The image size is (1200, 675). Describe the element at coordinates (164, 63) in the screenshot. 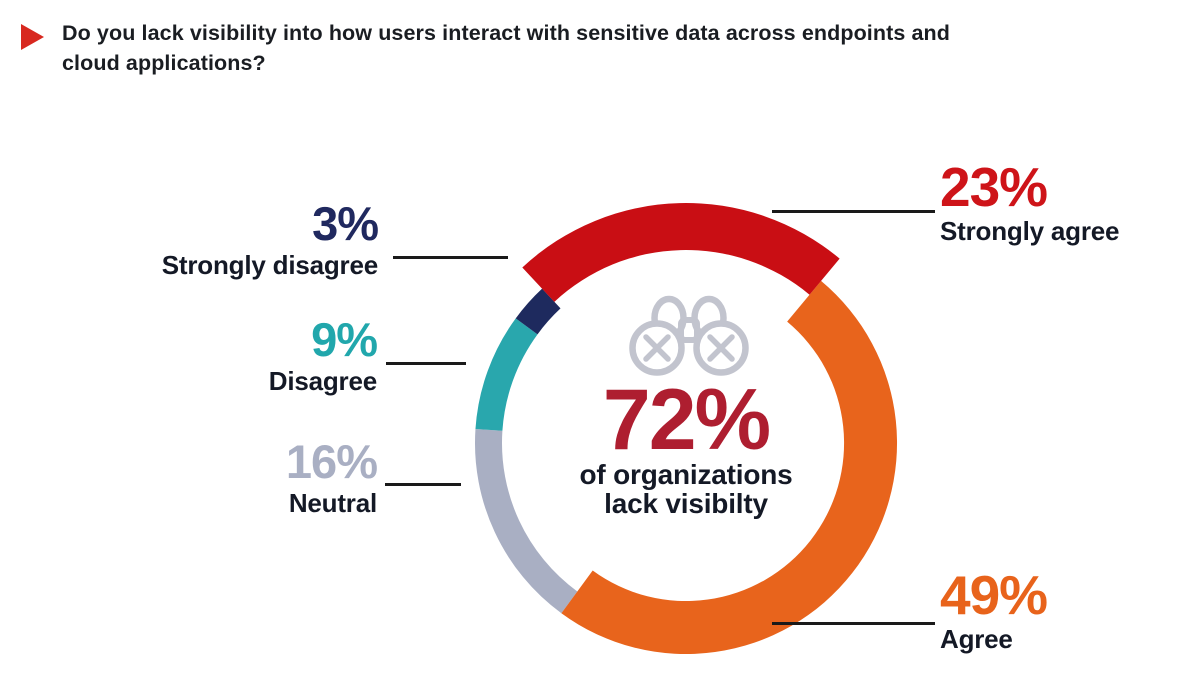

I see `question-title-line-2: cloud applications?` at that location.